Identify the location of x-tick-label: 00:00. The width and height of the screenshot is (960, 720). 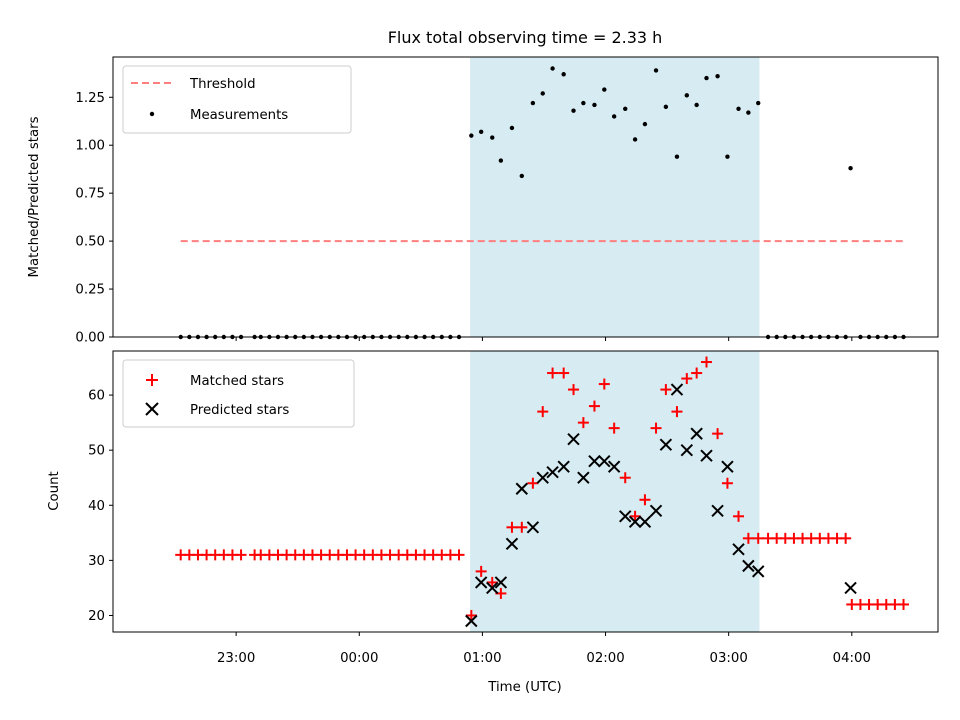
(359, 658).